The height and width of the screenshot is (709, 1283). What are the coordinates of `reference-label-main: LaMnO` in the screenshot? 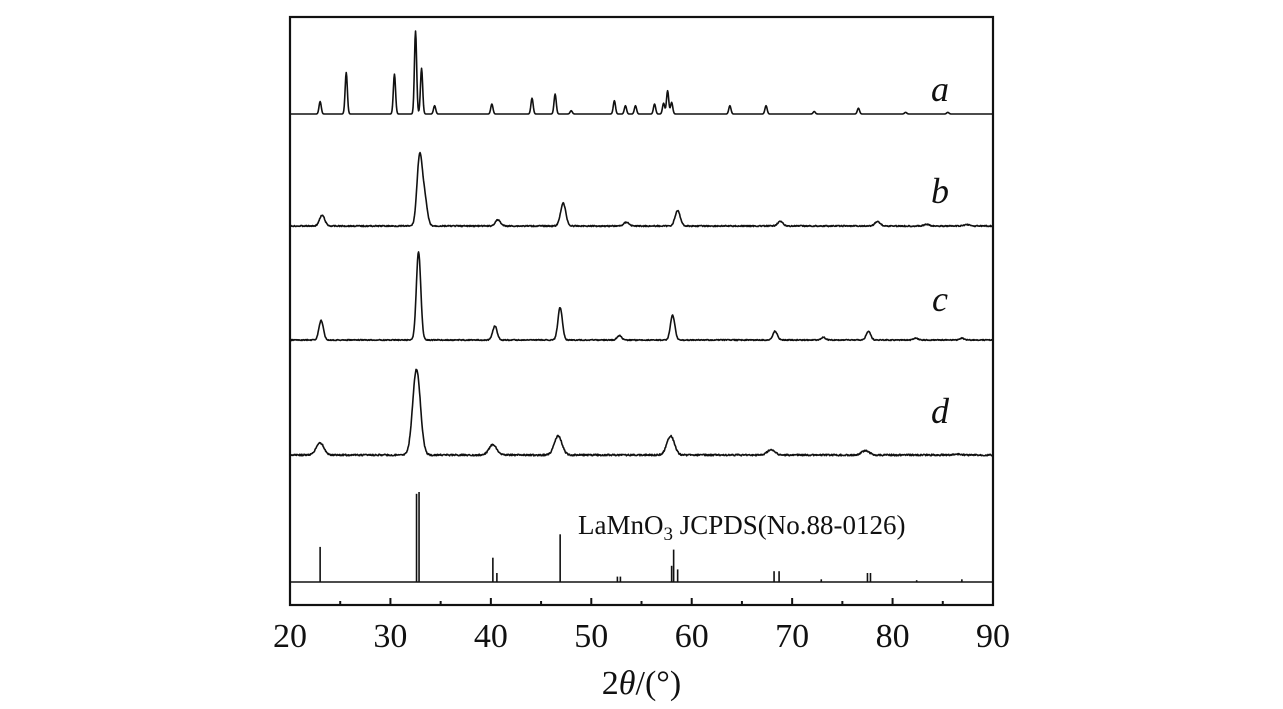 It's located at (620, 525).